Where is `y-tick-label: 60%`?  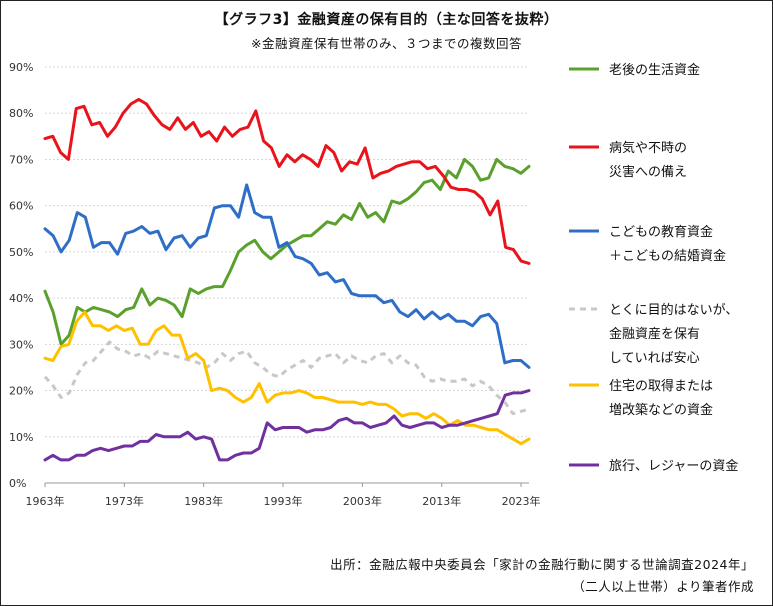
y-tick-label: 60% is located at coordinates (21, 206).